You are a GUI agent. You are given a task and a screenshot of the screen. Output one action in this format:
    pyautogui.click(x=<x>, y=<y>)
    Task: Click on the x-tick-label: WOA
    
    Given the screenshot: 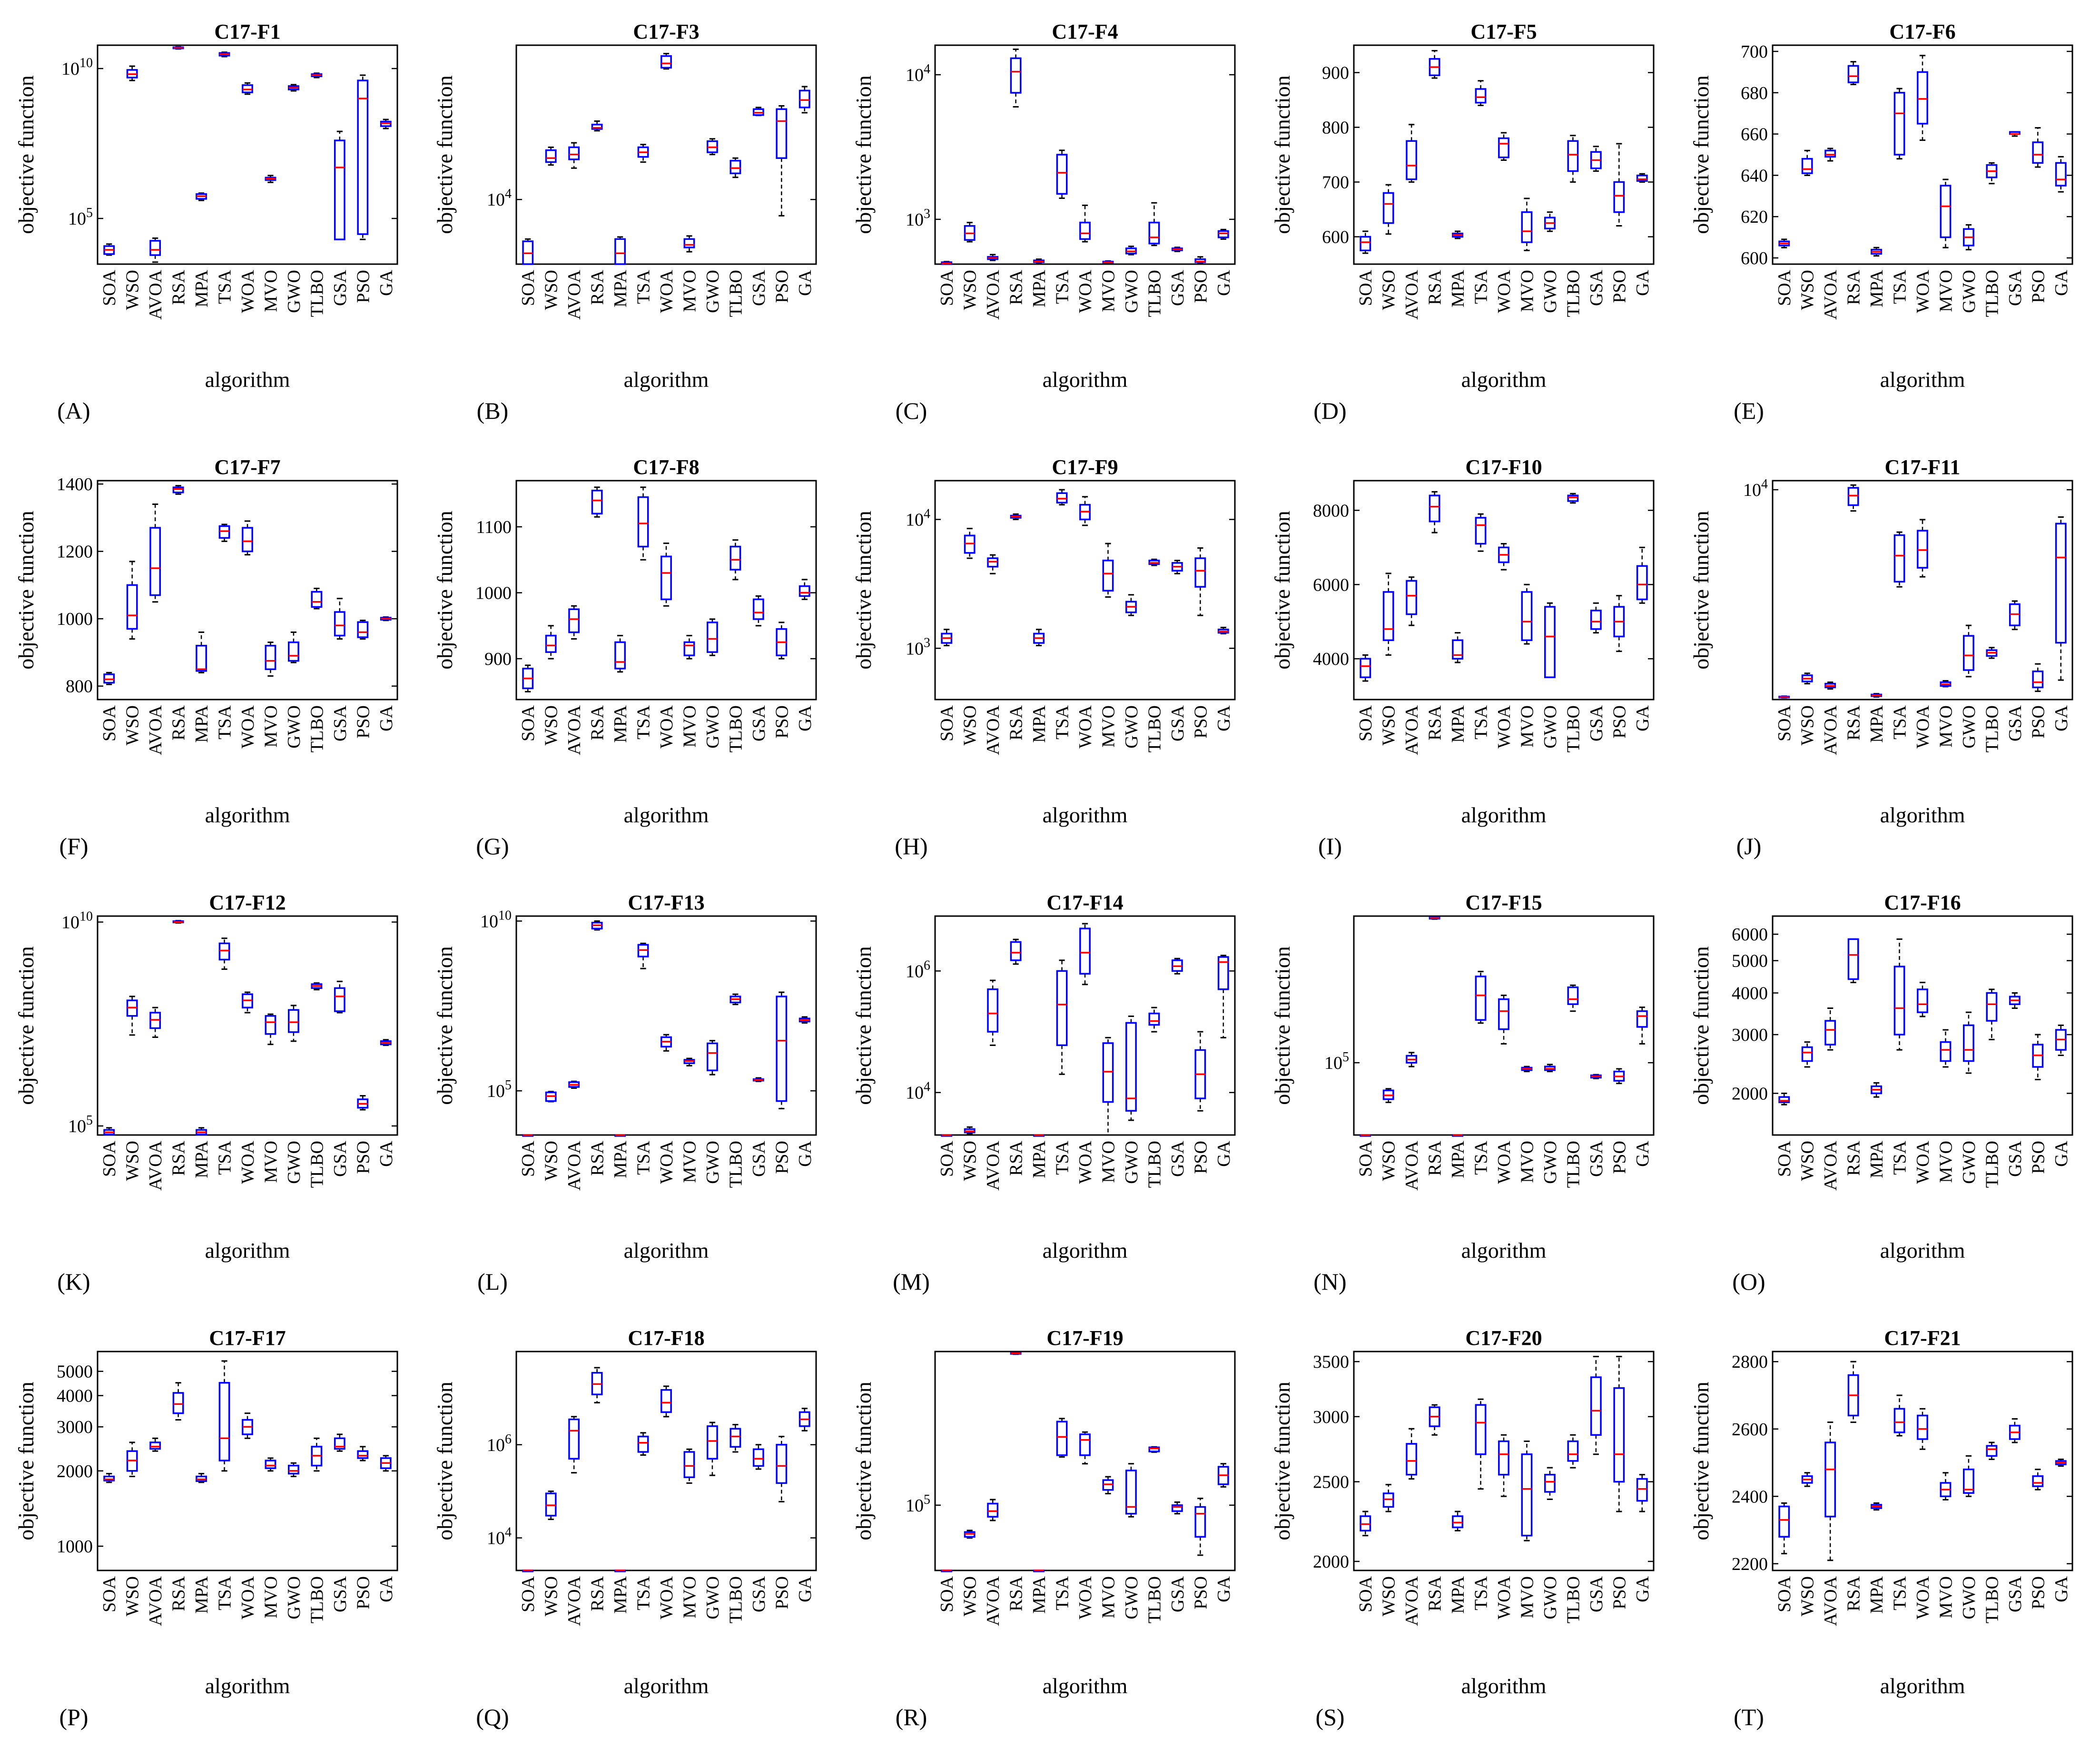 What is the action you would take?
    pyautogui.click(x=1085, y=291)
    